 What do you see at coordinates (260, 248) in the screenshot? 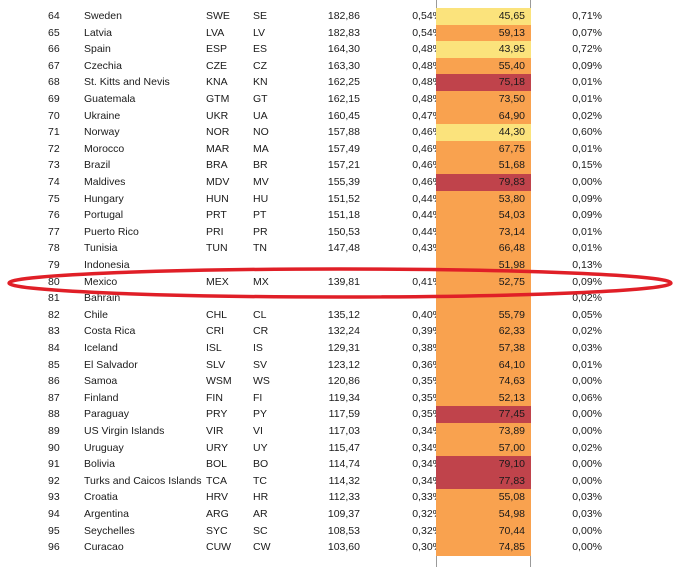
I see `row-iso2: TN` at bounding box center [260, 248].